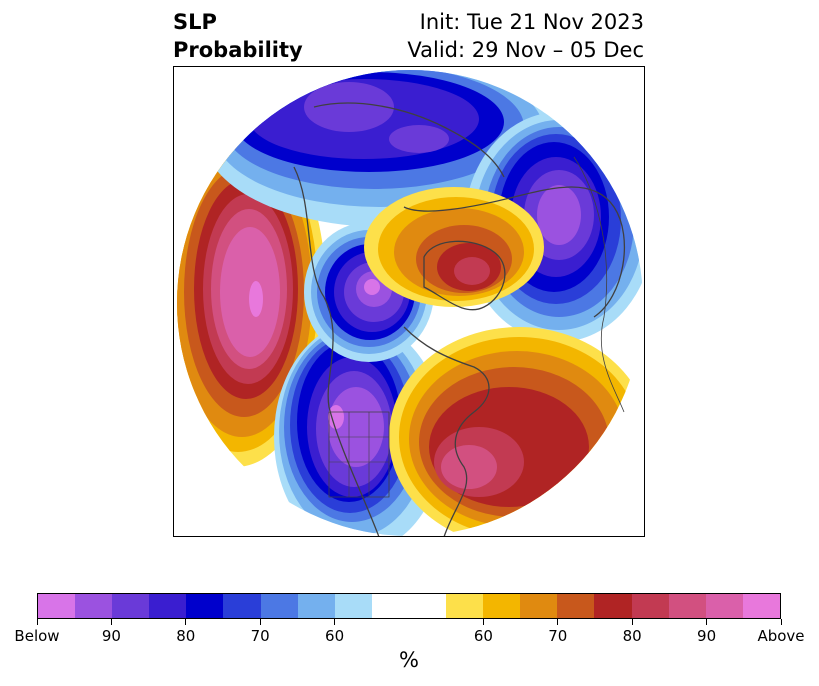 This screenshot has width=819, height=686. I want to click on map-title: SLP Probability, so click(238, 36).